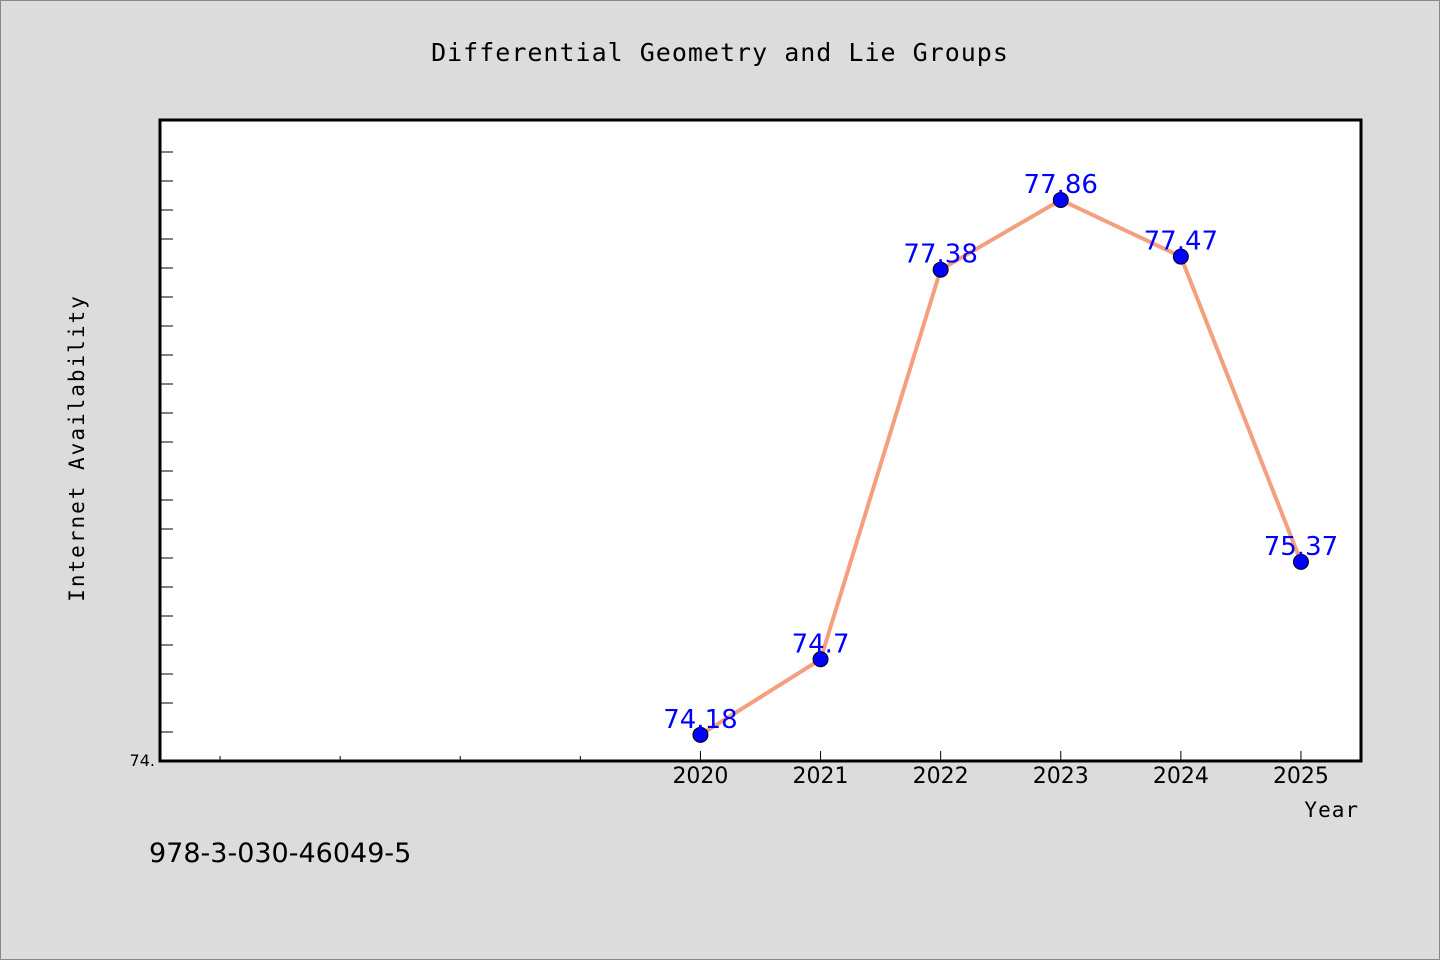 The image size is (1440, 960). Describe the element at coordinates (821, 644) in the screenshot. I see `data-point-label: 74.7` at that location.